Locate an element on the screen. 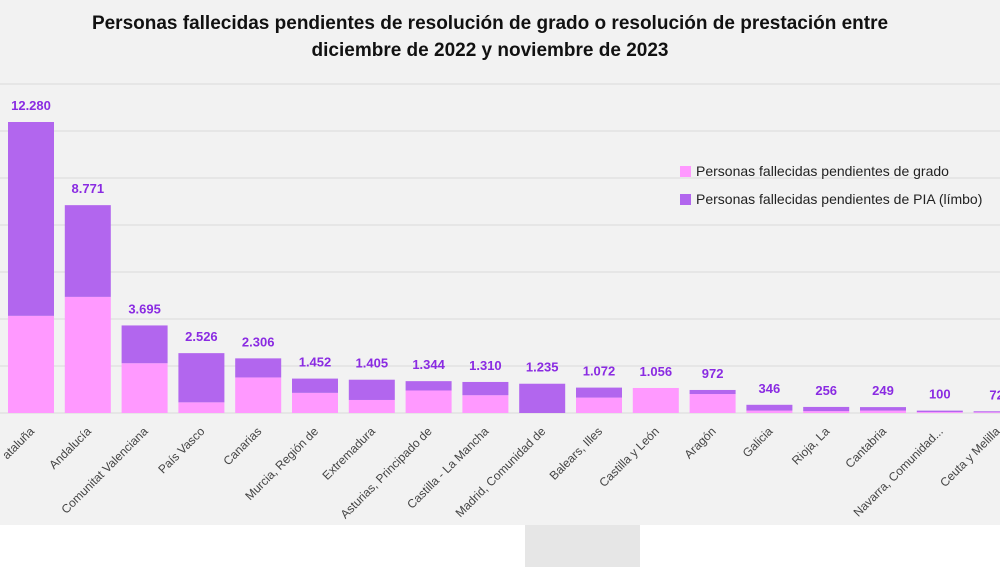 The width and height of the screenshot is (1000, 567). total-label: 1.072 is located at coordinates (599, 371).